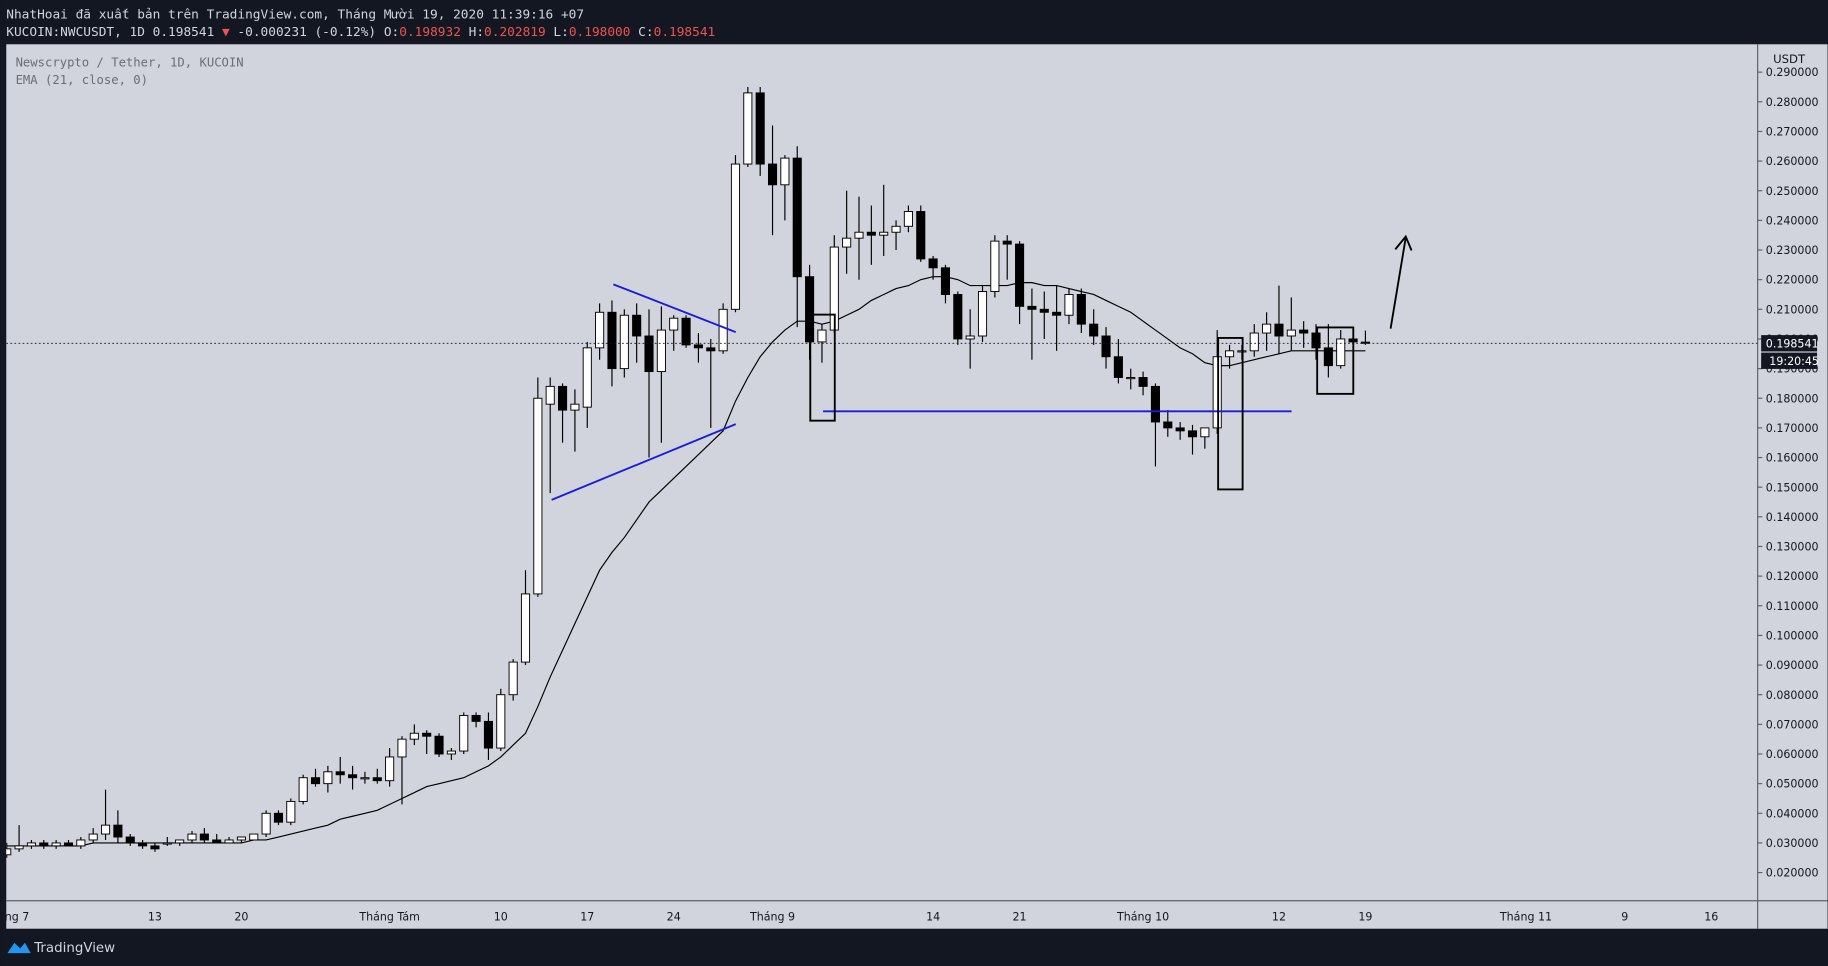 The width and height of the screenshot is (1828, 966). Describe the element at coordinates (560, 32) in the screenshot. I see `ohlc-key: L:` at that location.